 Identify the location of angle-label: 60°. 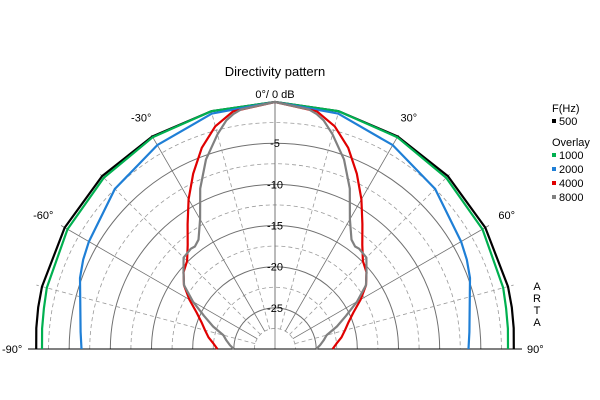
(506, 216).